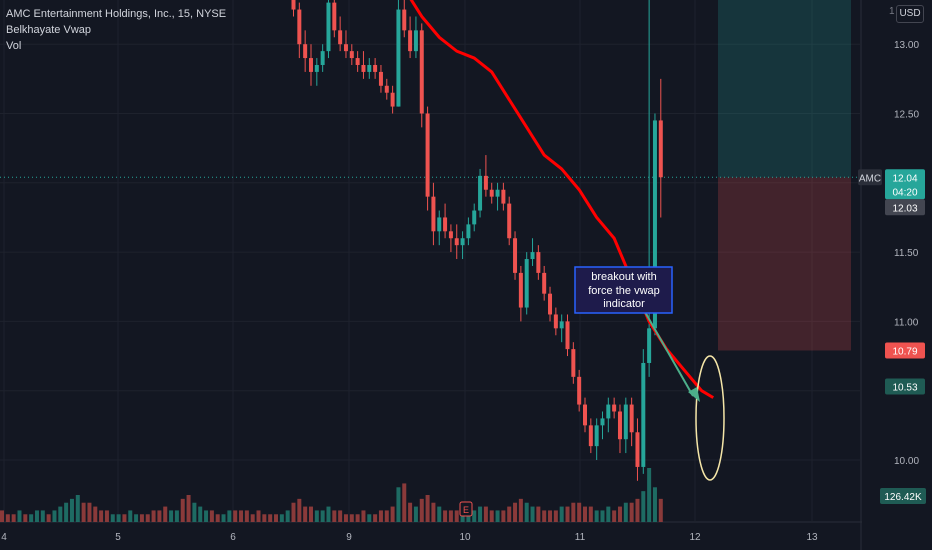 This screenshot has width=932, height=550. Describe the element at coordinates (812, 537) in the screenshot. I see `time-tick-label: 13` at that location.